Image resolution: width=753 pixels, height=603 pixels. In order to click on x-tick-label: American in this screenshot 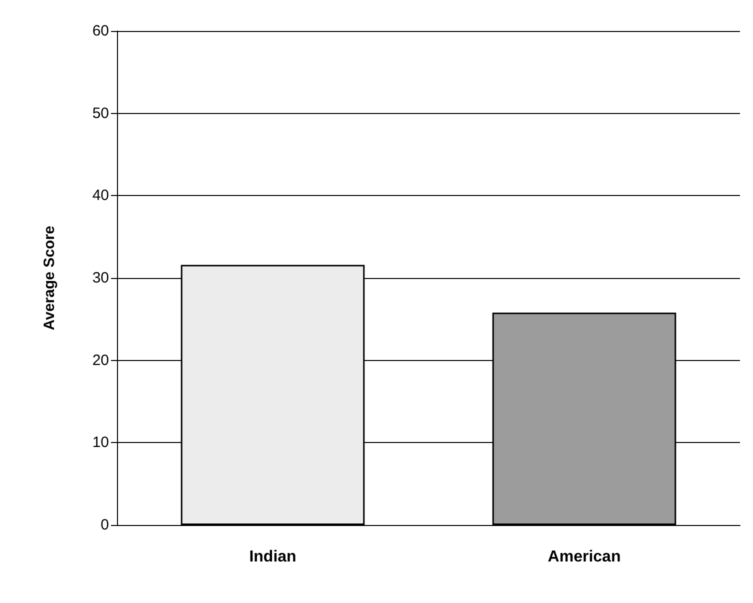, I will do `click(584, 557)`.